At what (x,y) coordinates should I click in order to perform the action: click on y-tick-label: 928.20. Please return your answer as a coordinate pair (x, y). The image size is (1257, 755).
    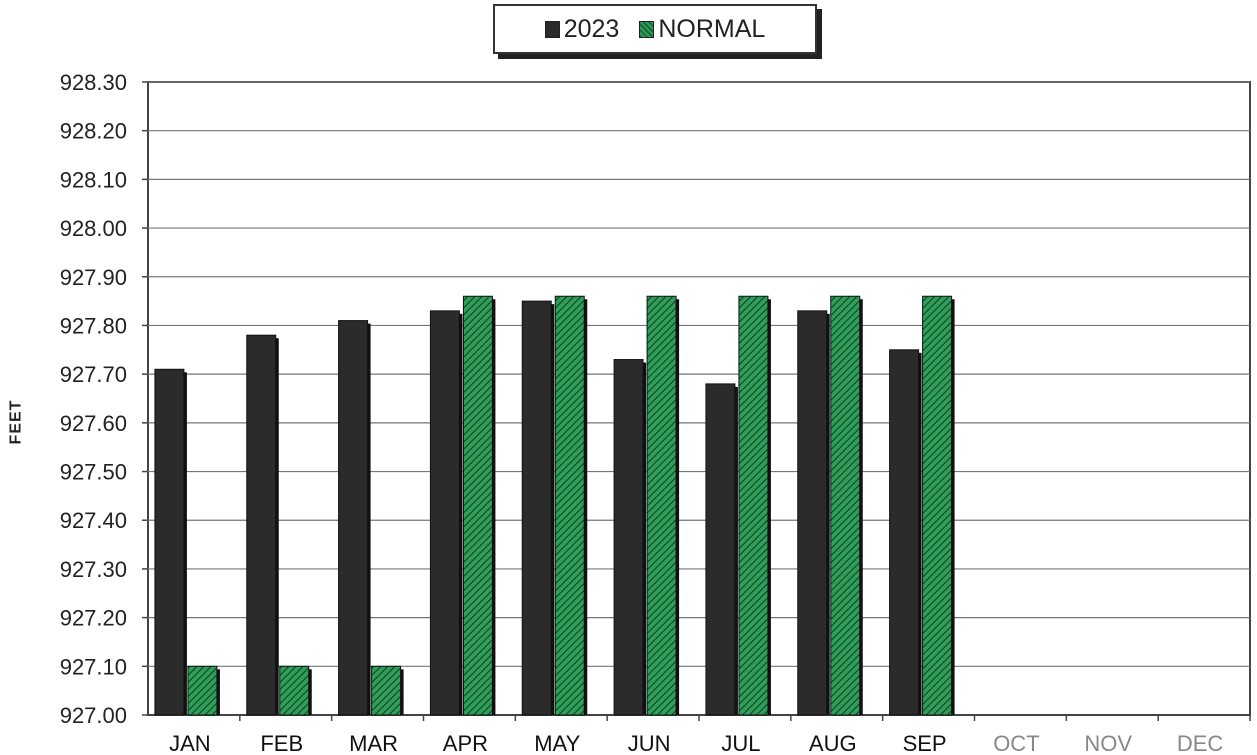
    Looking at the image, I should click on (93, 131).